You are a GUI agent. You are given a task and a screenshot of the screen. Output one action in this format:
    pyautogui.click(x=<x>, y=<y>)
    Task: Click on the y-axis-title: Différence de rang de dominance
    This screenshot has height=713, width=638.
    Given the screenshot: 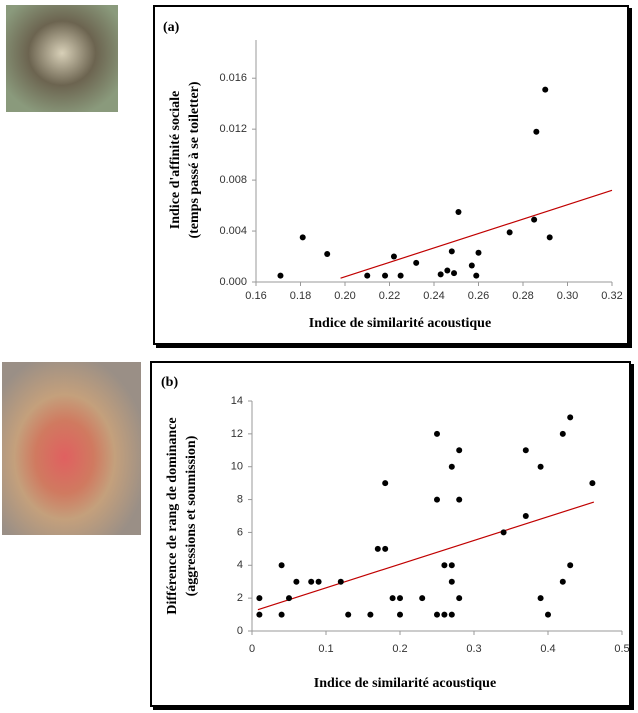 What is the action you would take?
    pyautogui.click(x=172, y=515)
    